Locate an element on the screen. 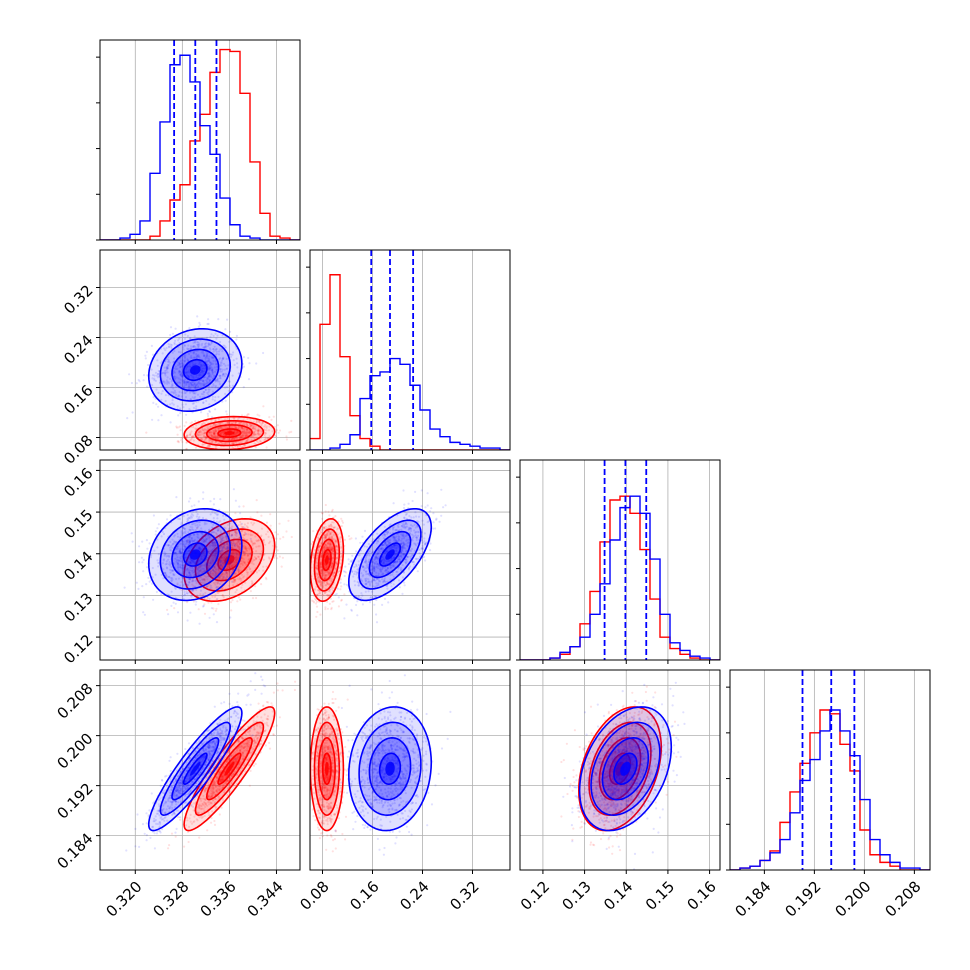 The height and width of the screenshot is (970, 970). panel-frame is located at coordinates (620, 560).